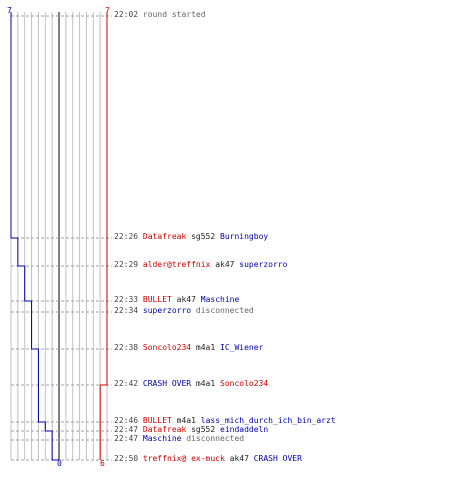 Image resolution: width=450 pixels, height=500 pixels. Describe the element at coordinates (107, 10) in the screenshot. I see `red-start-score: 7` at that location.